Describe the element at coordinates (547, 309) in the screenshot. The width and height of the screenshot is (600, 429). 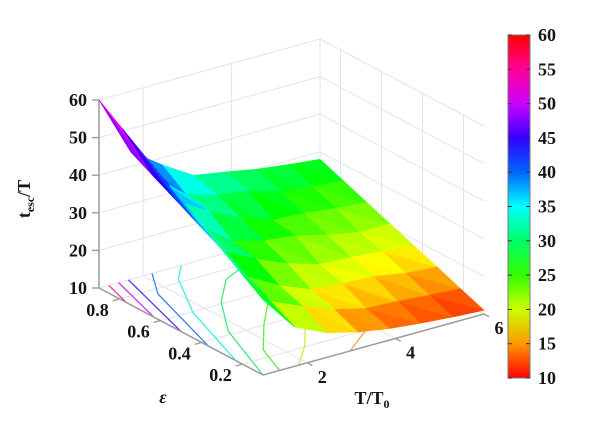
I see `colorbar-tick-label: 20` at that location.